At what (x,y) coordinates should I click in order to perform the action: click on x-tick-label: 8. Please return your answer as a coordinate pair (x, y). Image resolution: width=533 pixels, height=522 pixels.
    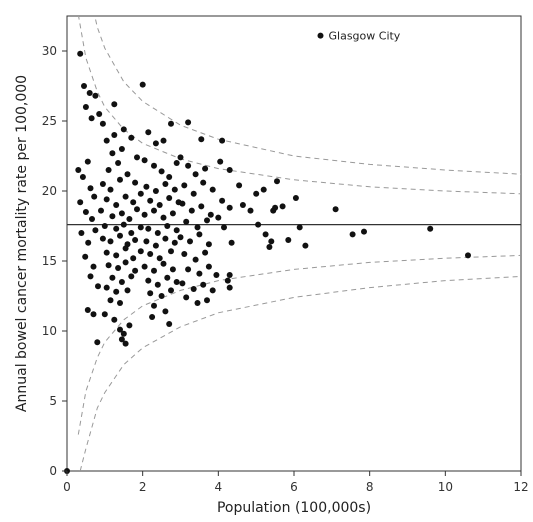
    Looking at the image, I should click on (370, 487).